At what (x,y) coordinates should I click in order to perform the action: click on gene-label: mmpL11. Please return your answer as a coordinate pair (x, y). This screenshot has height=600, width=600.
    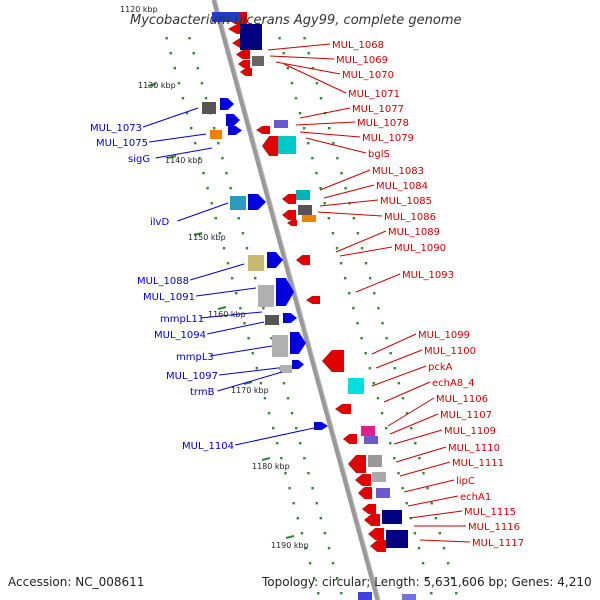
    Looking at the image, I should click on (182, 319).